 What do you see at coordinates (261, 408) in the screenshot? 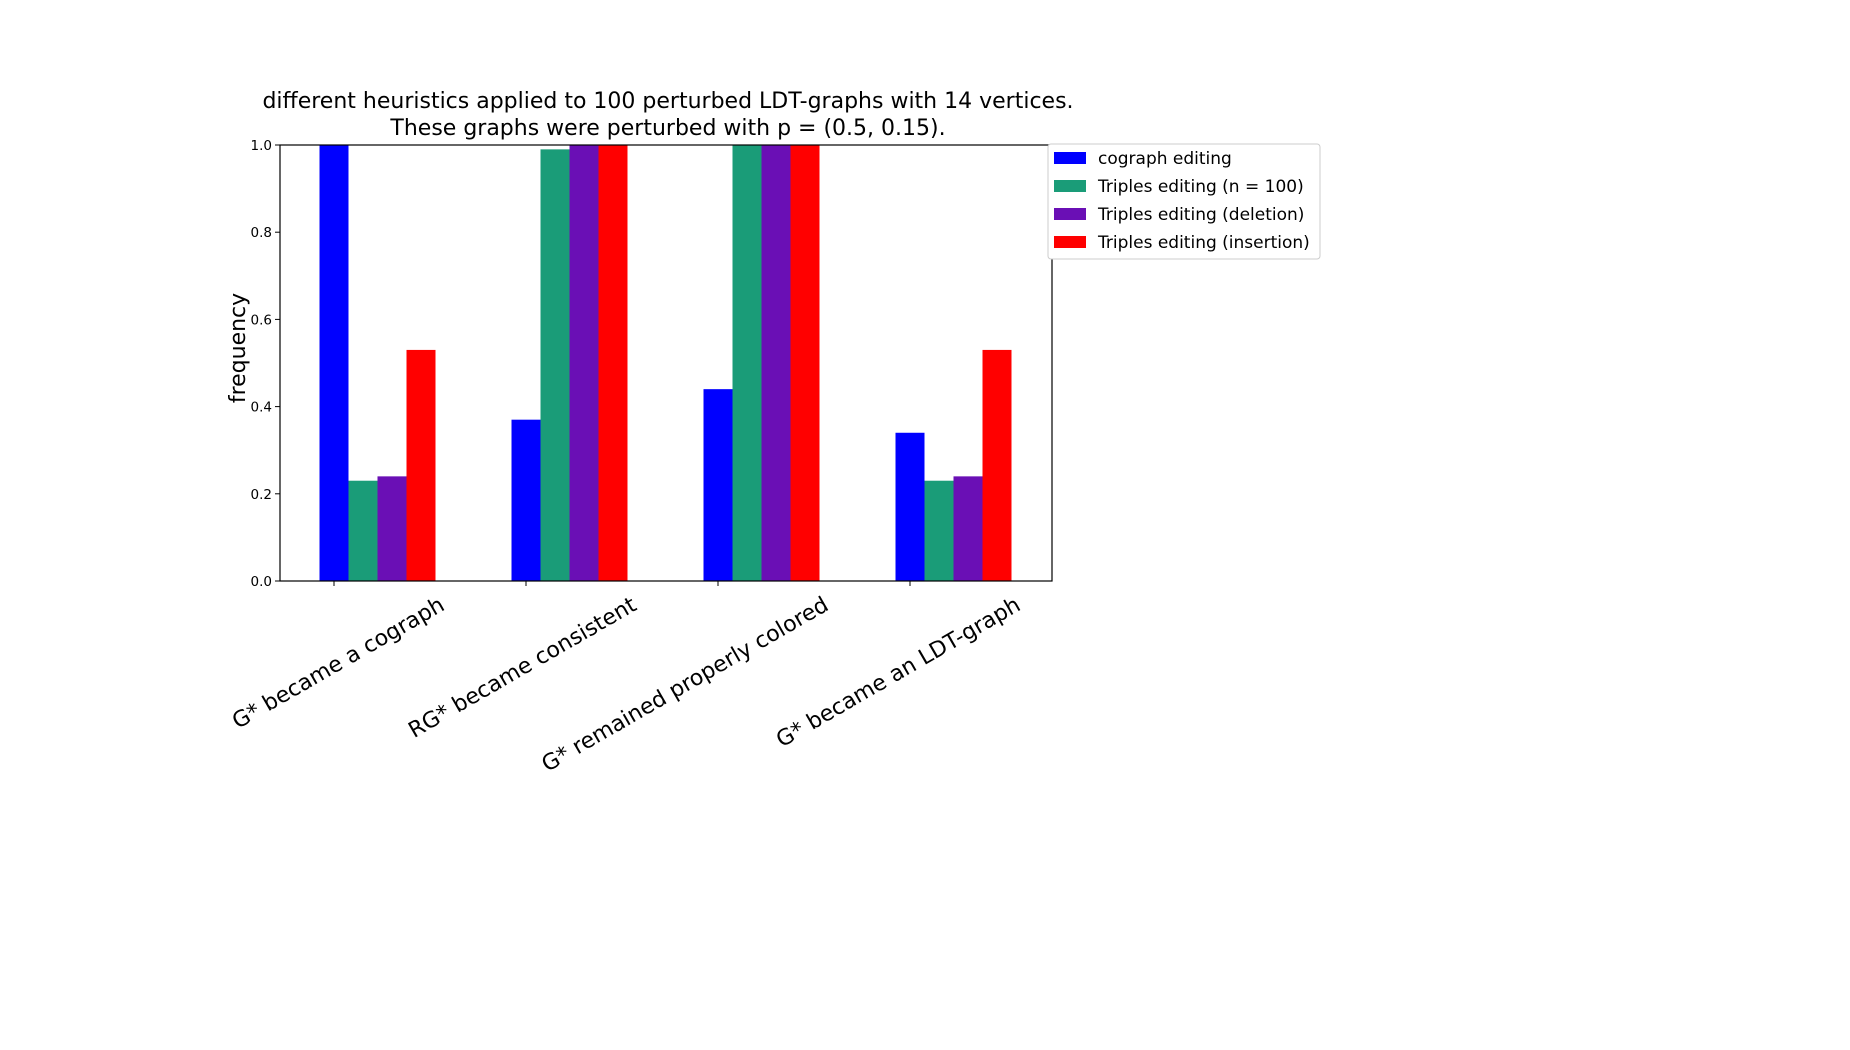
I see `y-tick-label: 0.4` at bounding box center [261, 408].